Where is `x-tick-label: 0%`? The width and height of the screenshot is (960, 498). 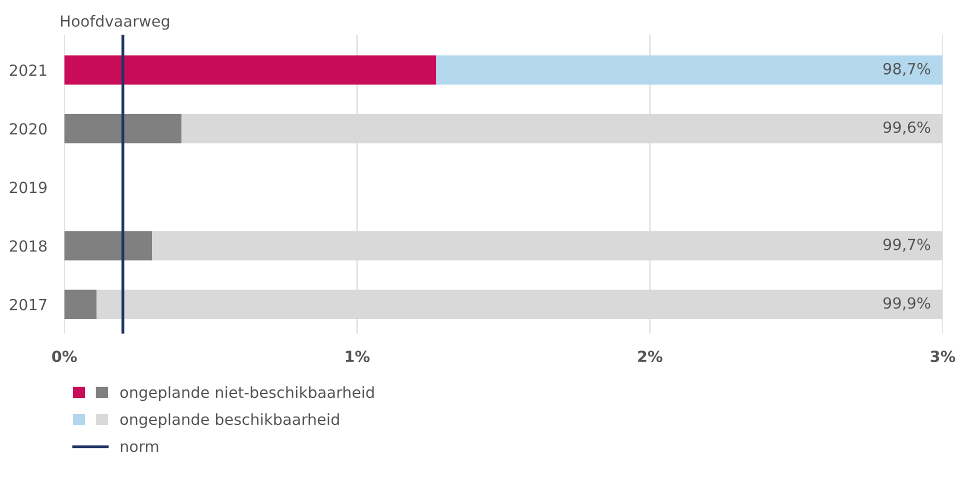 x-tick-label: 0% is located at coordinates (64, 356).